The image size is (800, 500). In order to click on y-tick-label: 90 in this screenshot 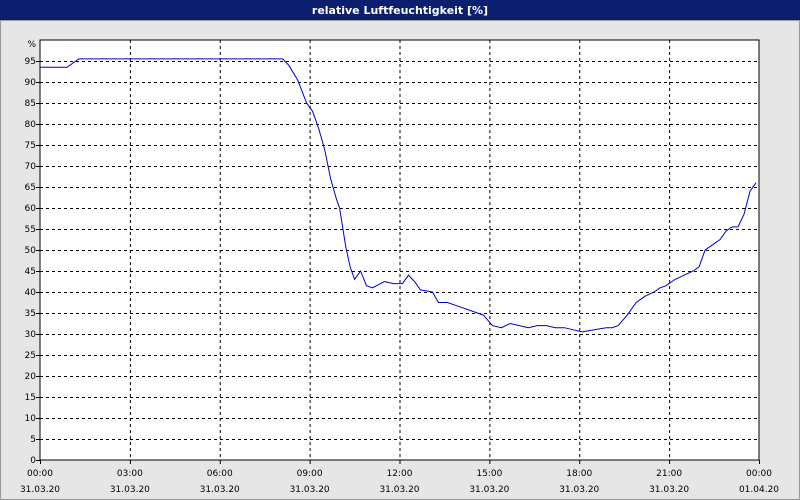, I will do `click(31, 83)`.